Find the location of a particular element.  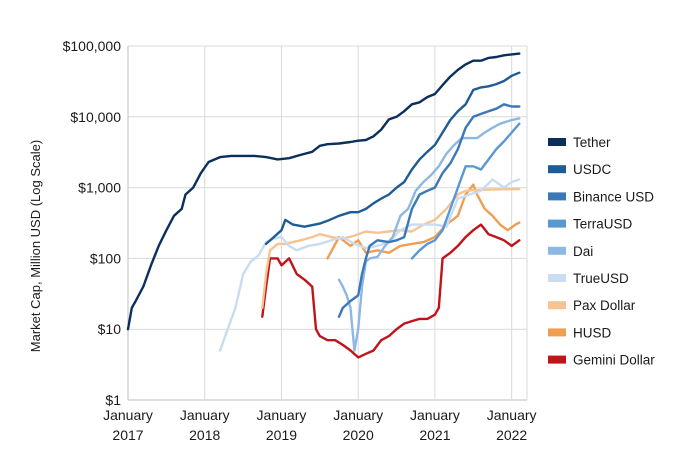

legend-label: USDC is located at coordinates (592, 169).